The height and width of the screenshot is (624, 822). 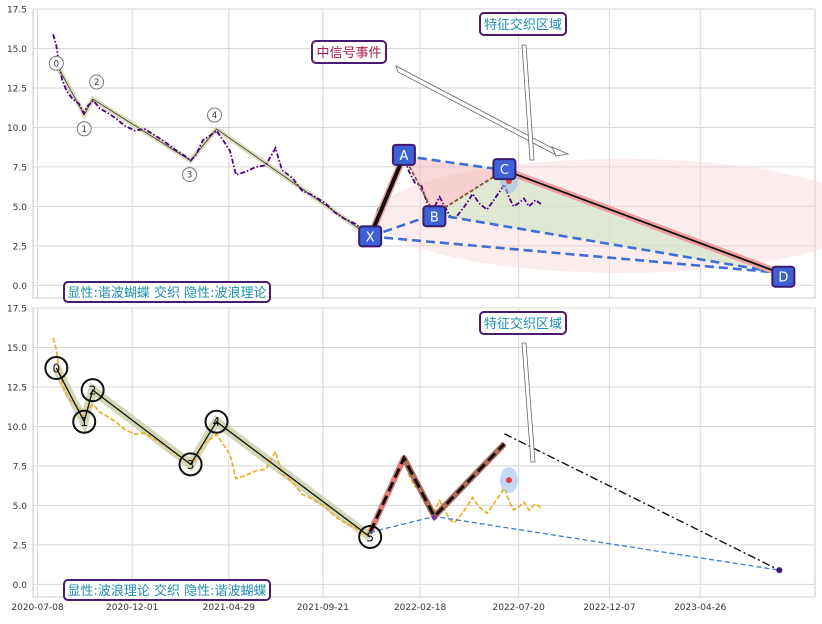 I want to click on annotation-text: 显性:波浪理论 交织 隐性:谐波蝴蝶, so click(x=166, y=591).